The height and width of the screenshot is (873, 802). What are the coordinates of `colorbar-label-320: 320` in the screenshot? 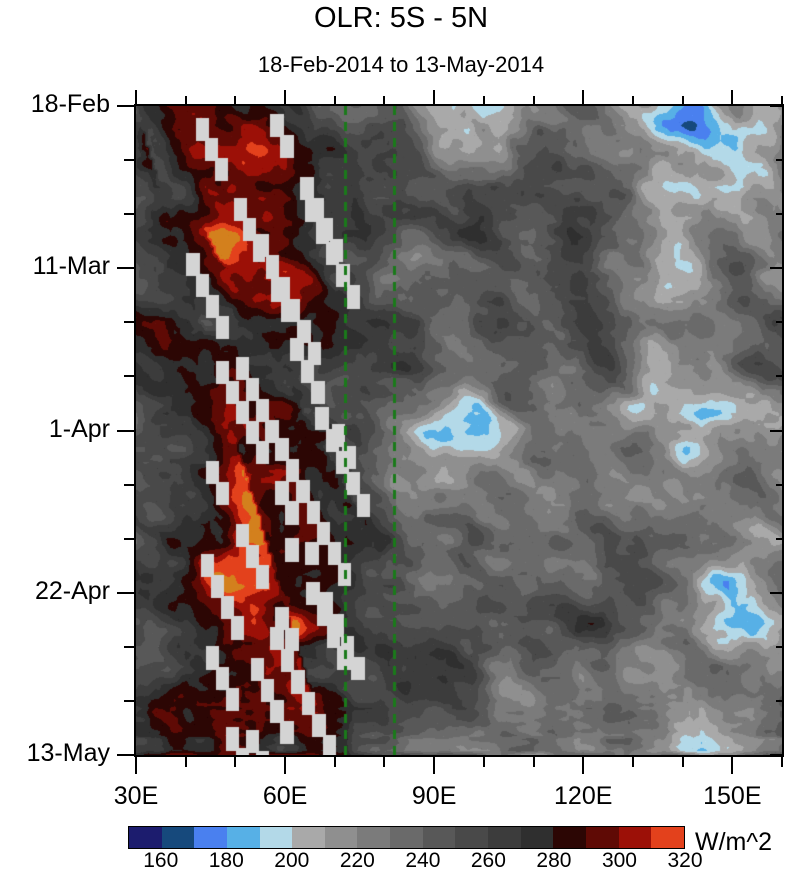 It's located at (685, 860).